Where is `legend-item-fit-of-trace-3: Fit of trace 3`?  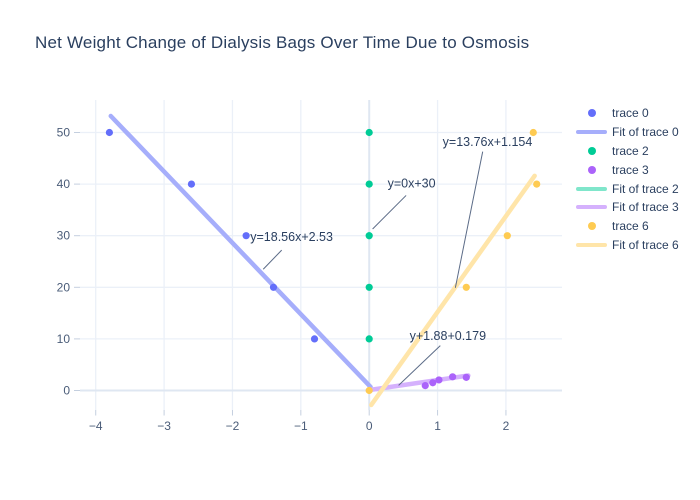 legend-item-fit-of-trace-3: Fit of trace 3 is located at coordinates (627, 207).